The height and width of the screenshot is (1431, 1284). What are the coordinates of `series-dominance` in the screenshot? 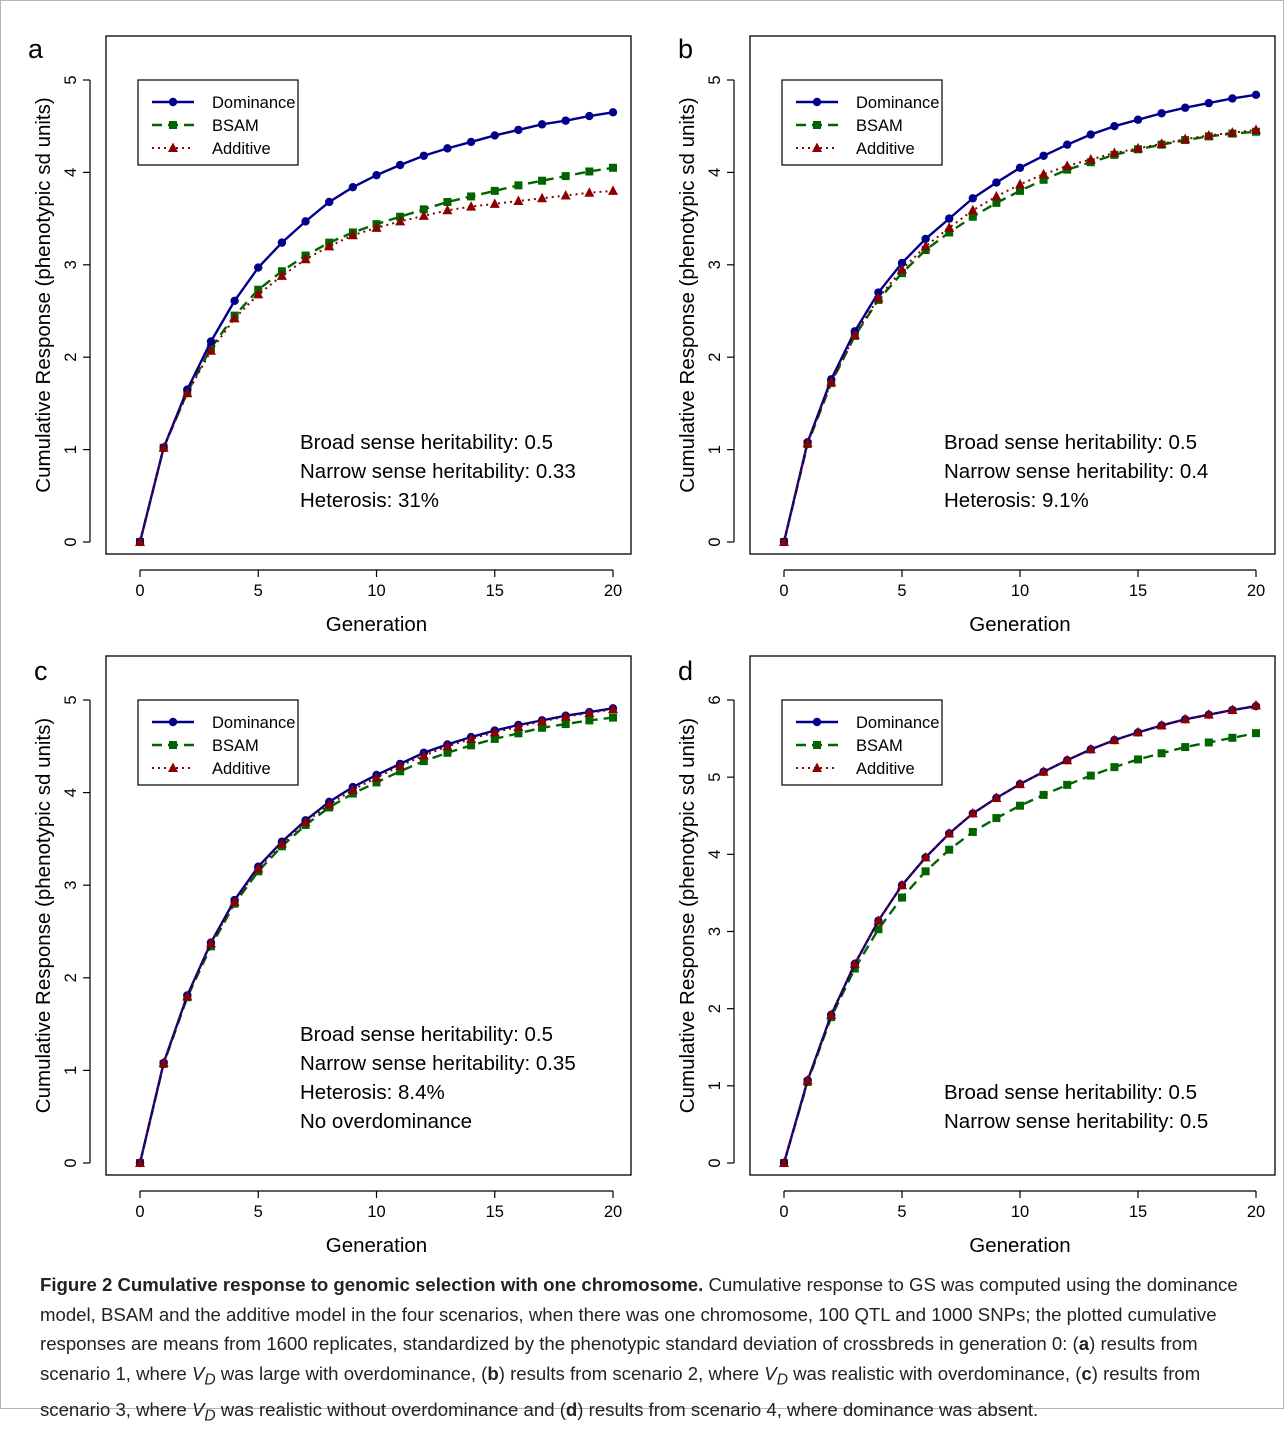 It's located at (1020, 318).